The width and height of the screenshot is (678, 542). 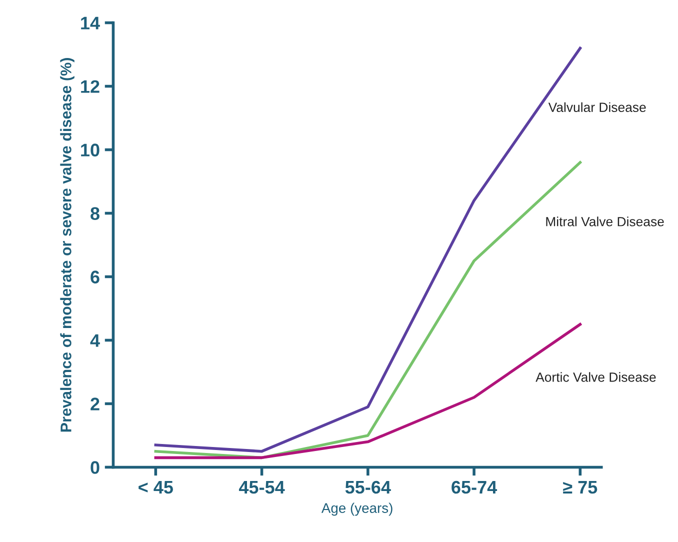 I want to click on y-tick-label: 10, so click(x=90, y=150).